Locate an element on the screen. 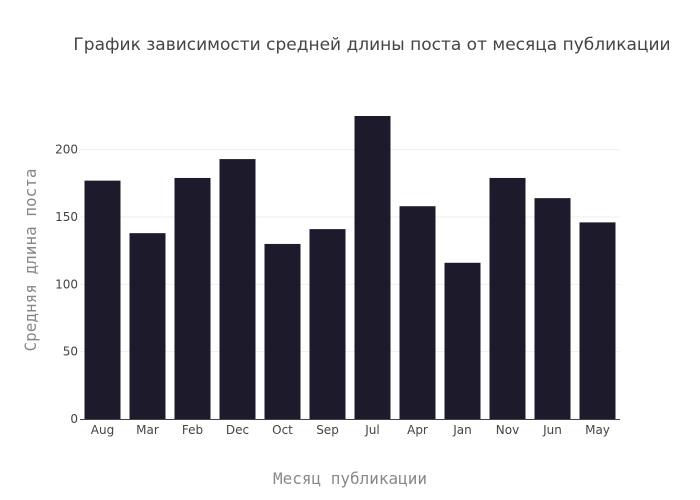 The width and height of the screenshot is (700, 500). bar-dec is located at coordinates (237, 289).